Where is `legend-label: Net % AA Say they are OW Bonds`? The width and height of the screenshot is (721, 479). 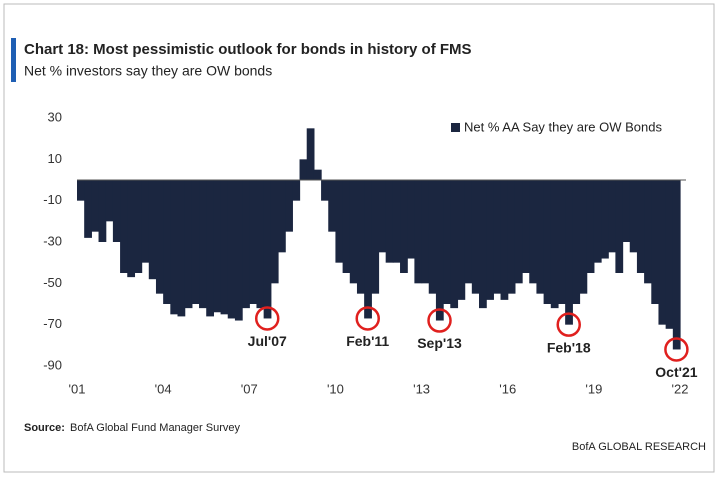 legend-label: Net % AA Say they are OW Bonds is located at coordinates (563, 126).